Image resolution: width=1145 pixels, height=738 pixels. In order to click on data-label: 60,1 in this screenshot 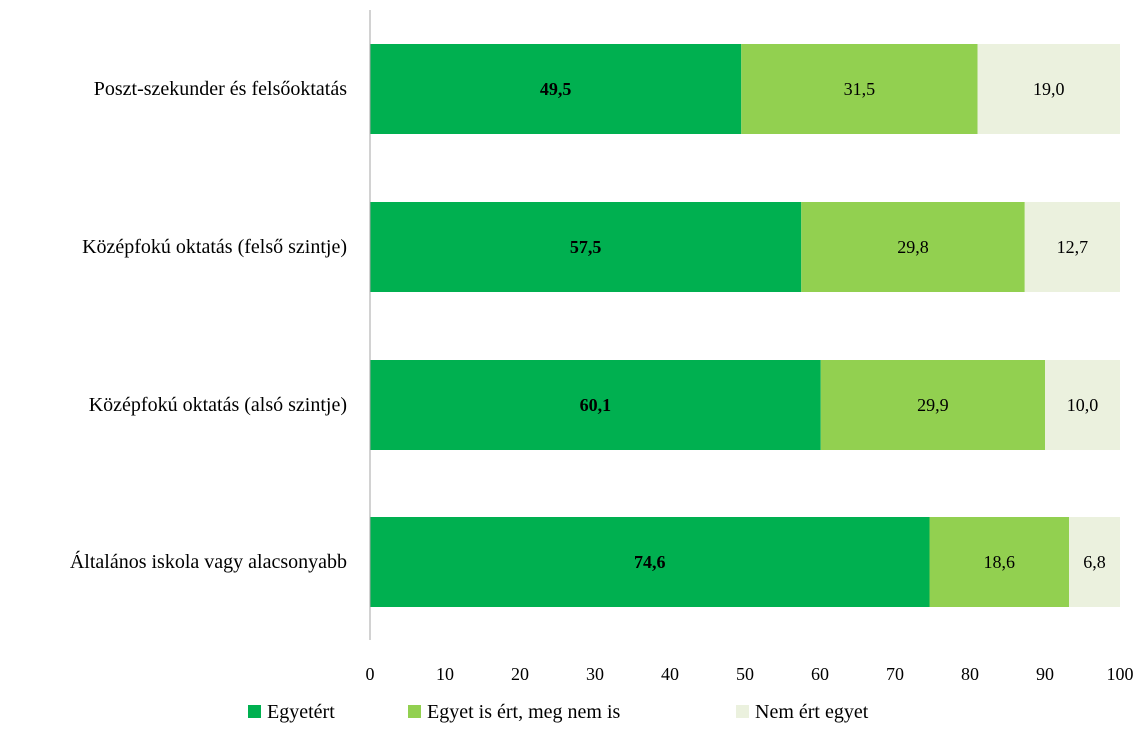, I will do `click(596, 405)`.